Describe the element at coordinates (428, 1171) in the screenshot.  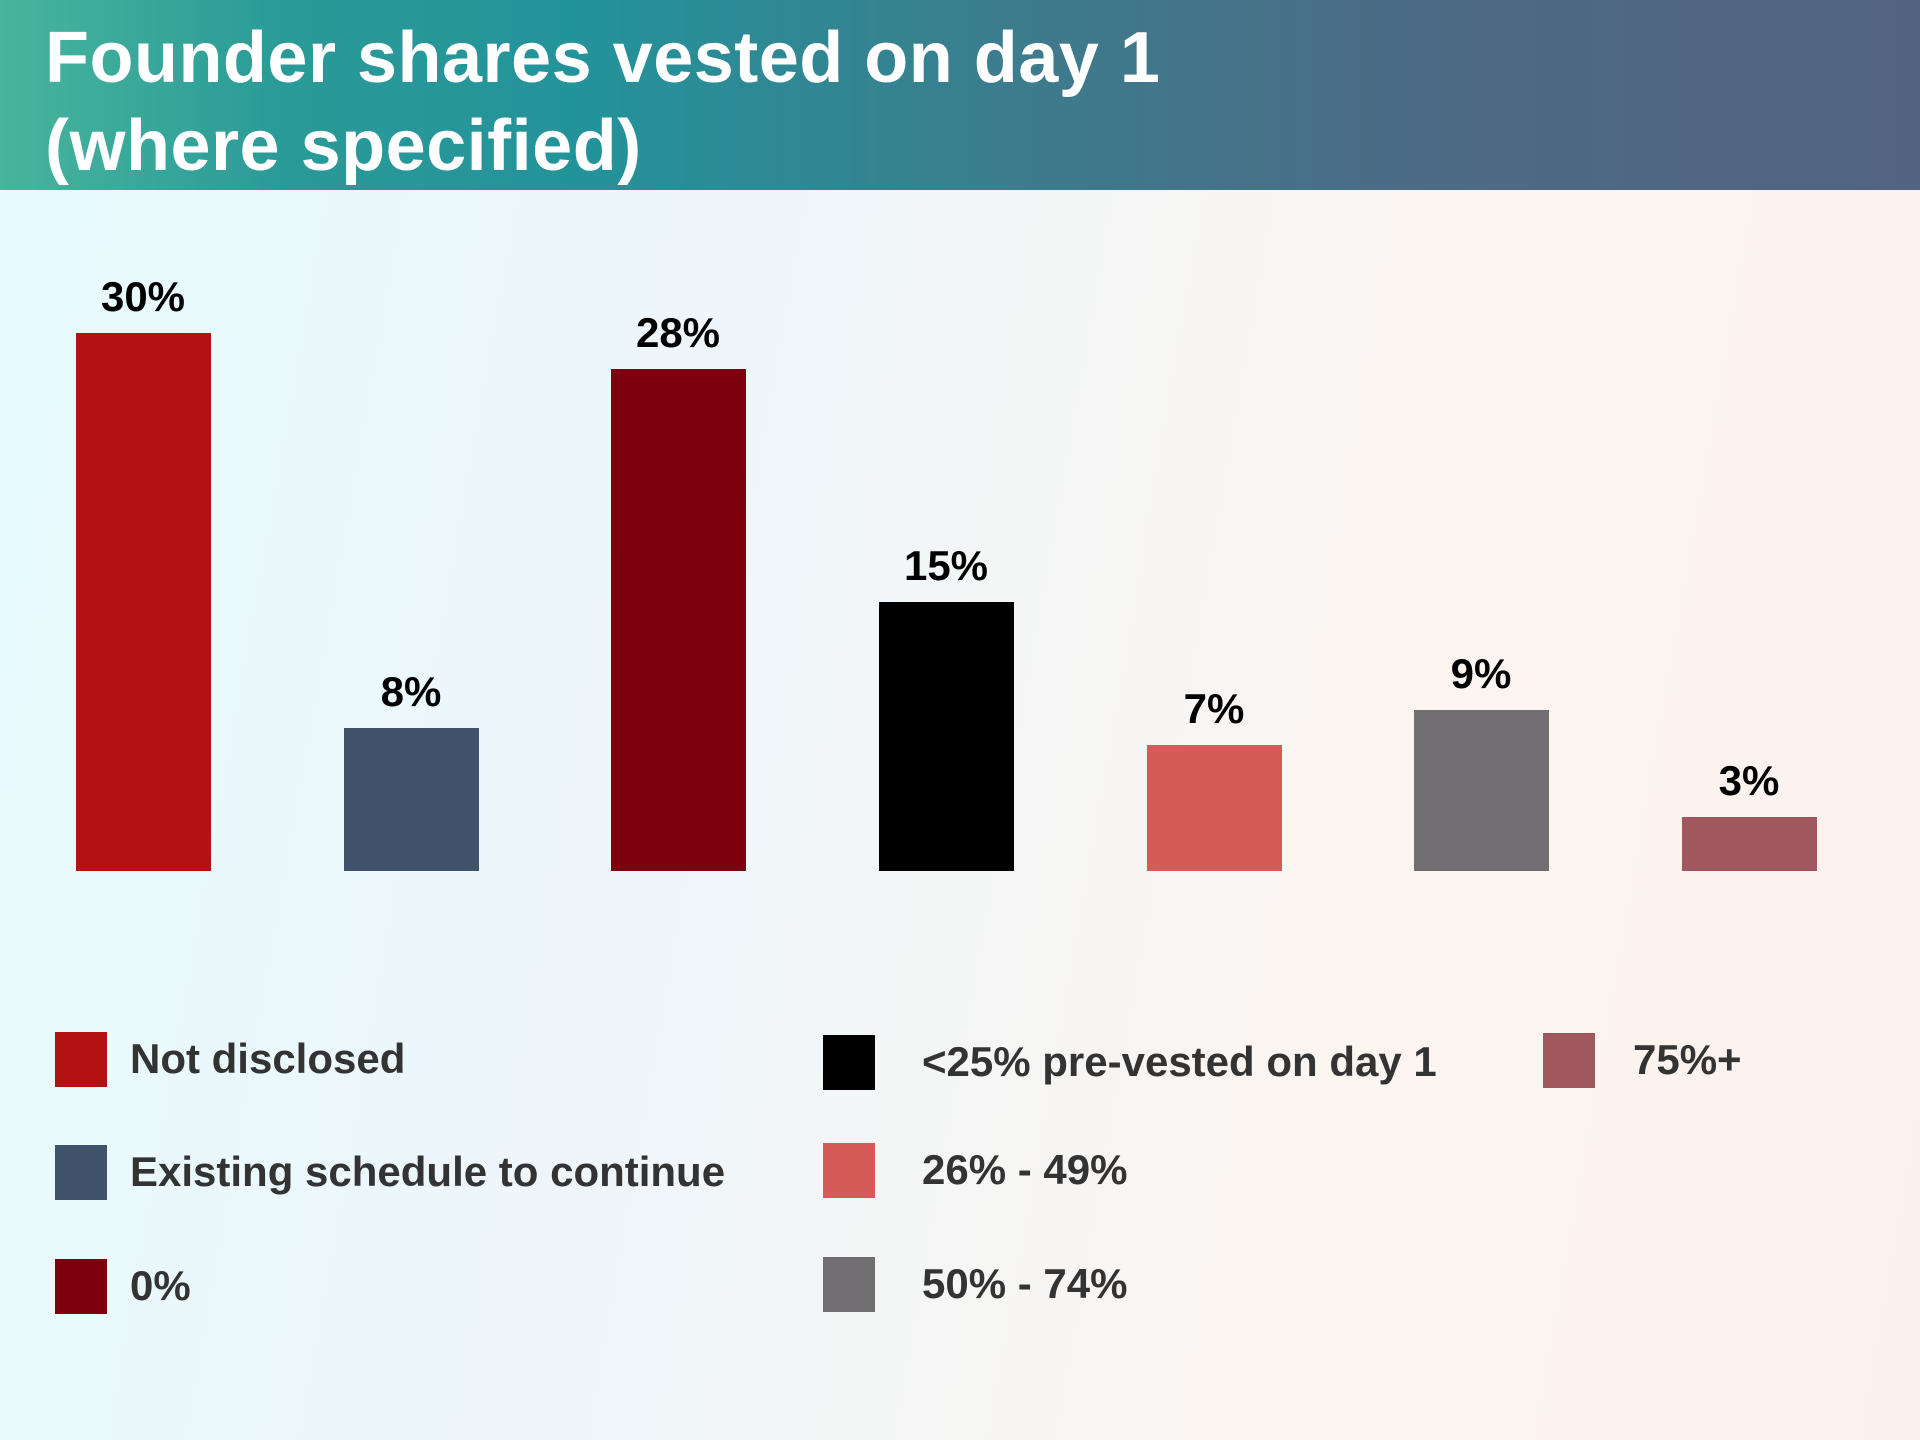
I see `legend-label: Existing schedule to continue` at that location.